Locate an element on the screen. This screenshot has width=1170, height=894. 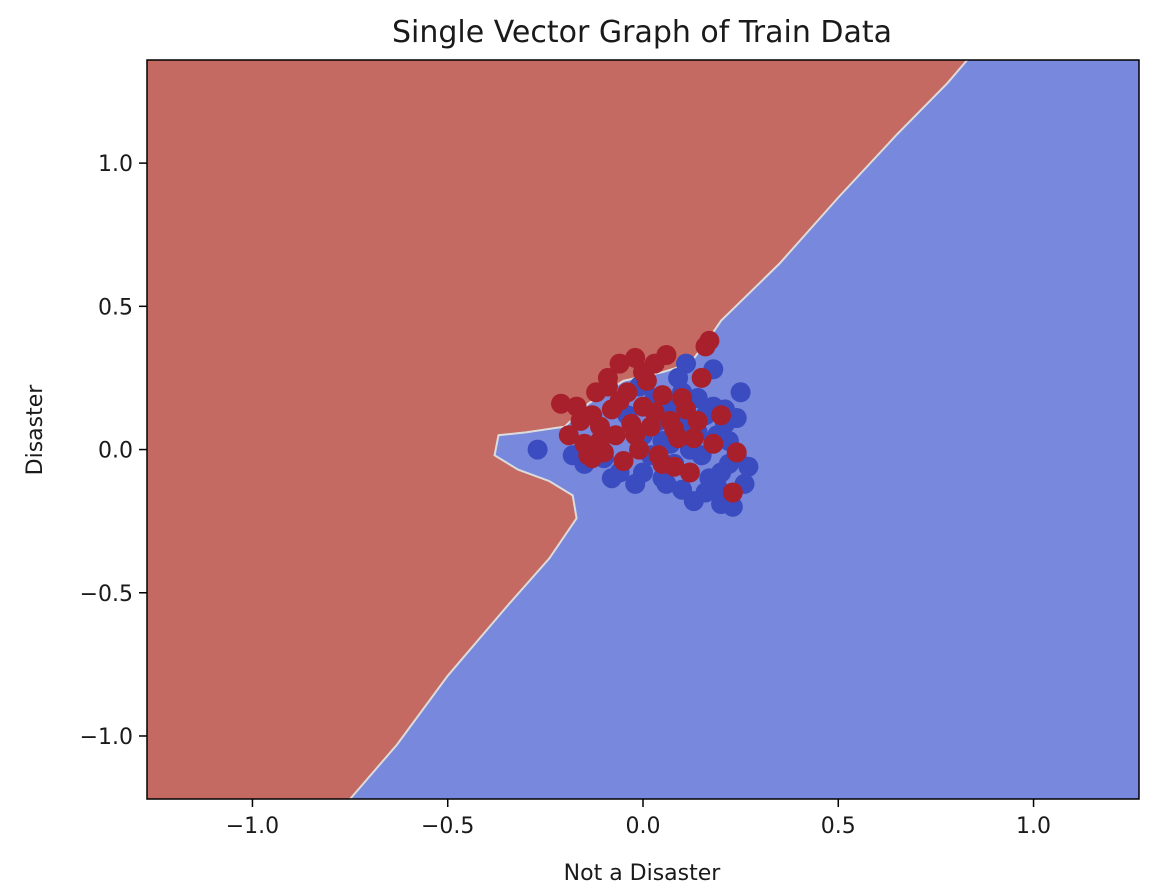
x-tick-label-3: 0.5 is located at coordinates (838, 826).